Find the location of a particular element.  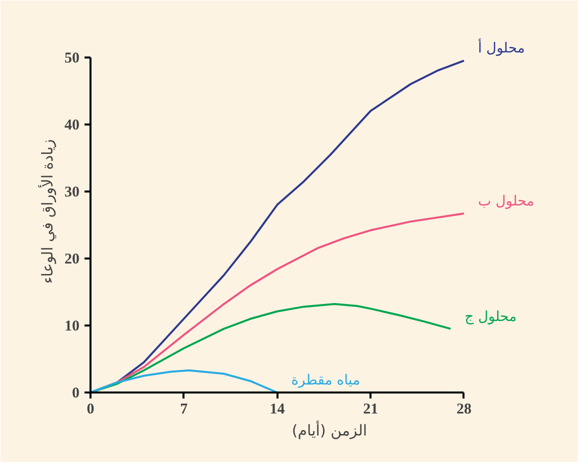

y-tick-label: 10 is located at coordinates (72, 326).